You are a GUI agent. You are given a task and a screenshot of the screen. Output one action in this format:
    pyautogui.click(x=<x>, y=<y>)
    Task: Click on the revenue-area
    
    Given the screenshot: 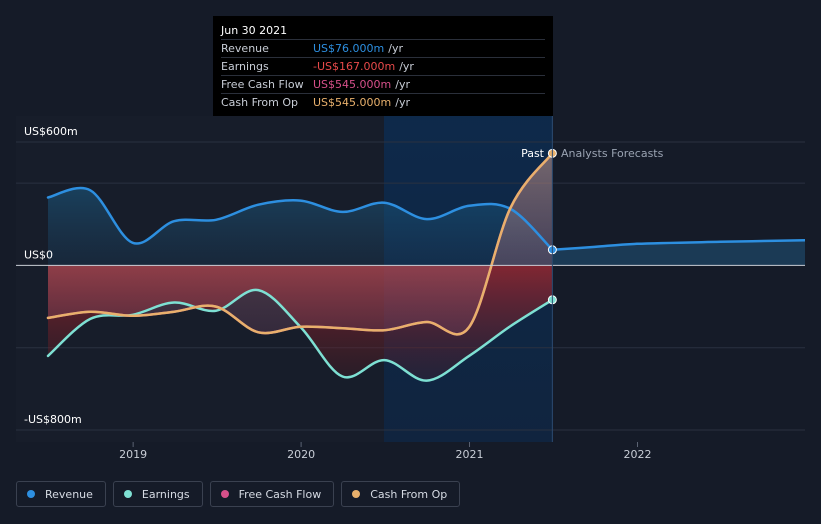 What is the action you would take?
    pyautogui.click(x=300, y=227)
    